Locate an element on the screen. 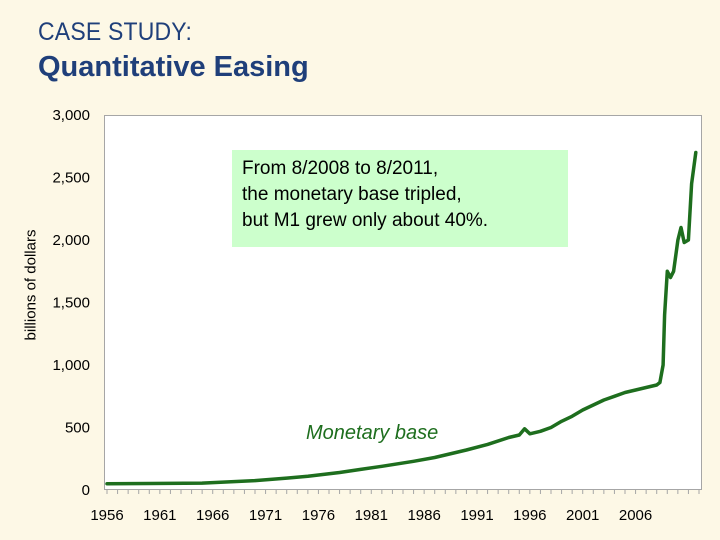  y-tick-label: 3,000 is located at coordinates (71, 115).